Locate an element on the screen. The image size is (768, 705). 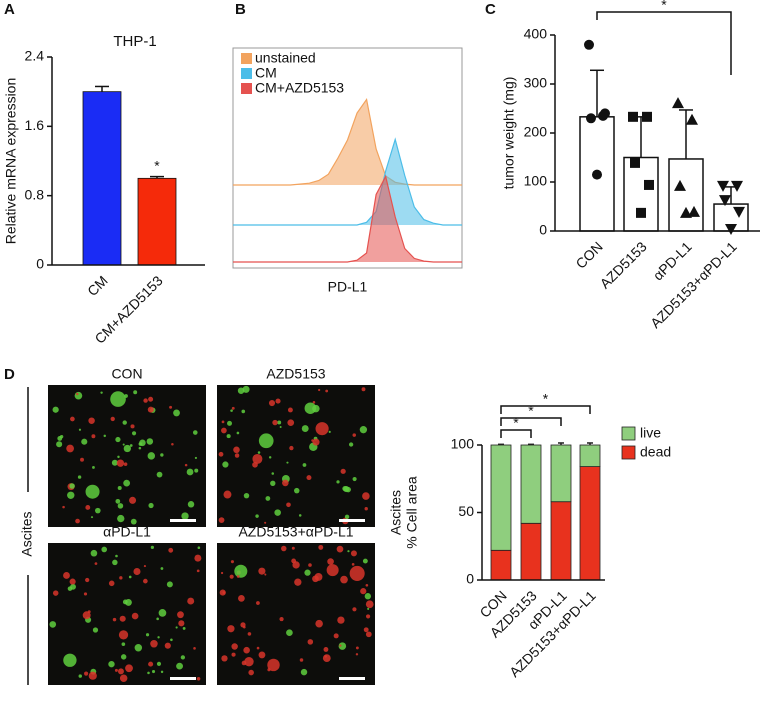
significance: * is located at coordinates (664, 6).